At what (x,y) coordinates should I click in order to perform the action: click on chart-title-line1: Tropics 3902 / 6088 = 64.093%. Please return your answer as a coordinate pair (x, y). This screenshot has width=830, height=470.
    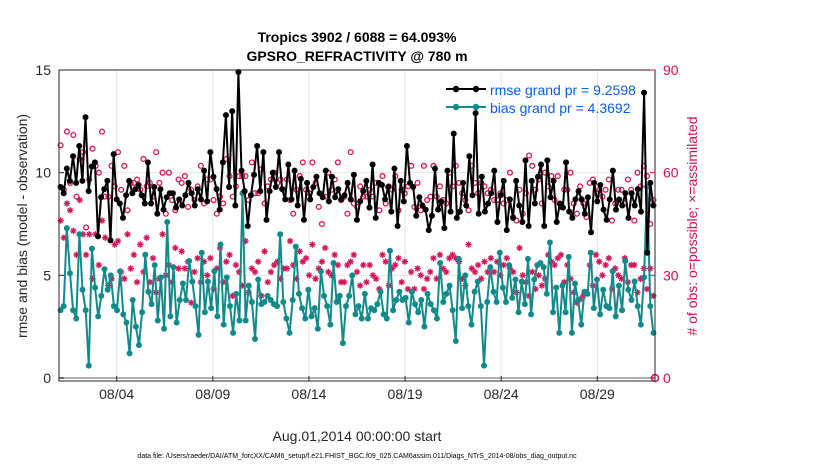
    Looking at the image, I should click on (357, 37).